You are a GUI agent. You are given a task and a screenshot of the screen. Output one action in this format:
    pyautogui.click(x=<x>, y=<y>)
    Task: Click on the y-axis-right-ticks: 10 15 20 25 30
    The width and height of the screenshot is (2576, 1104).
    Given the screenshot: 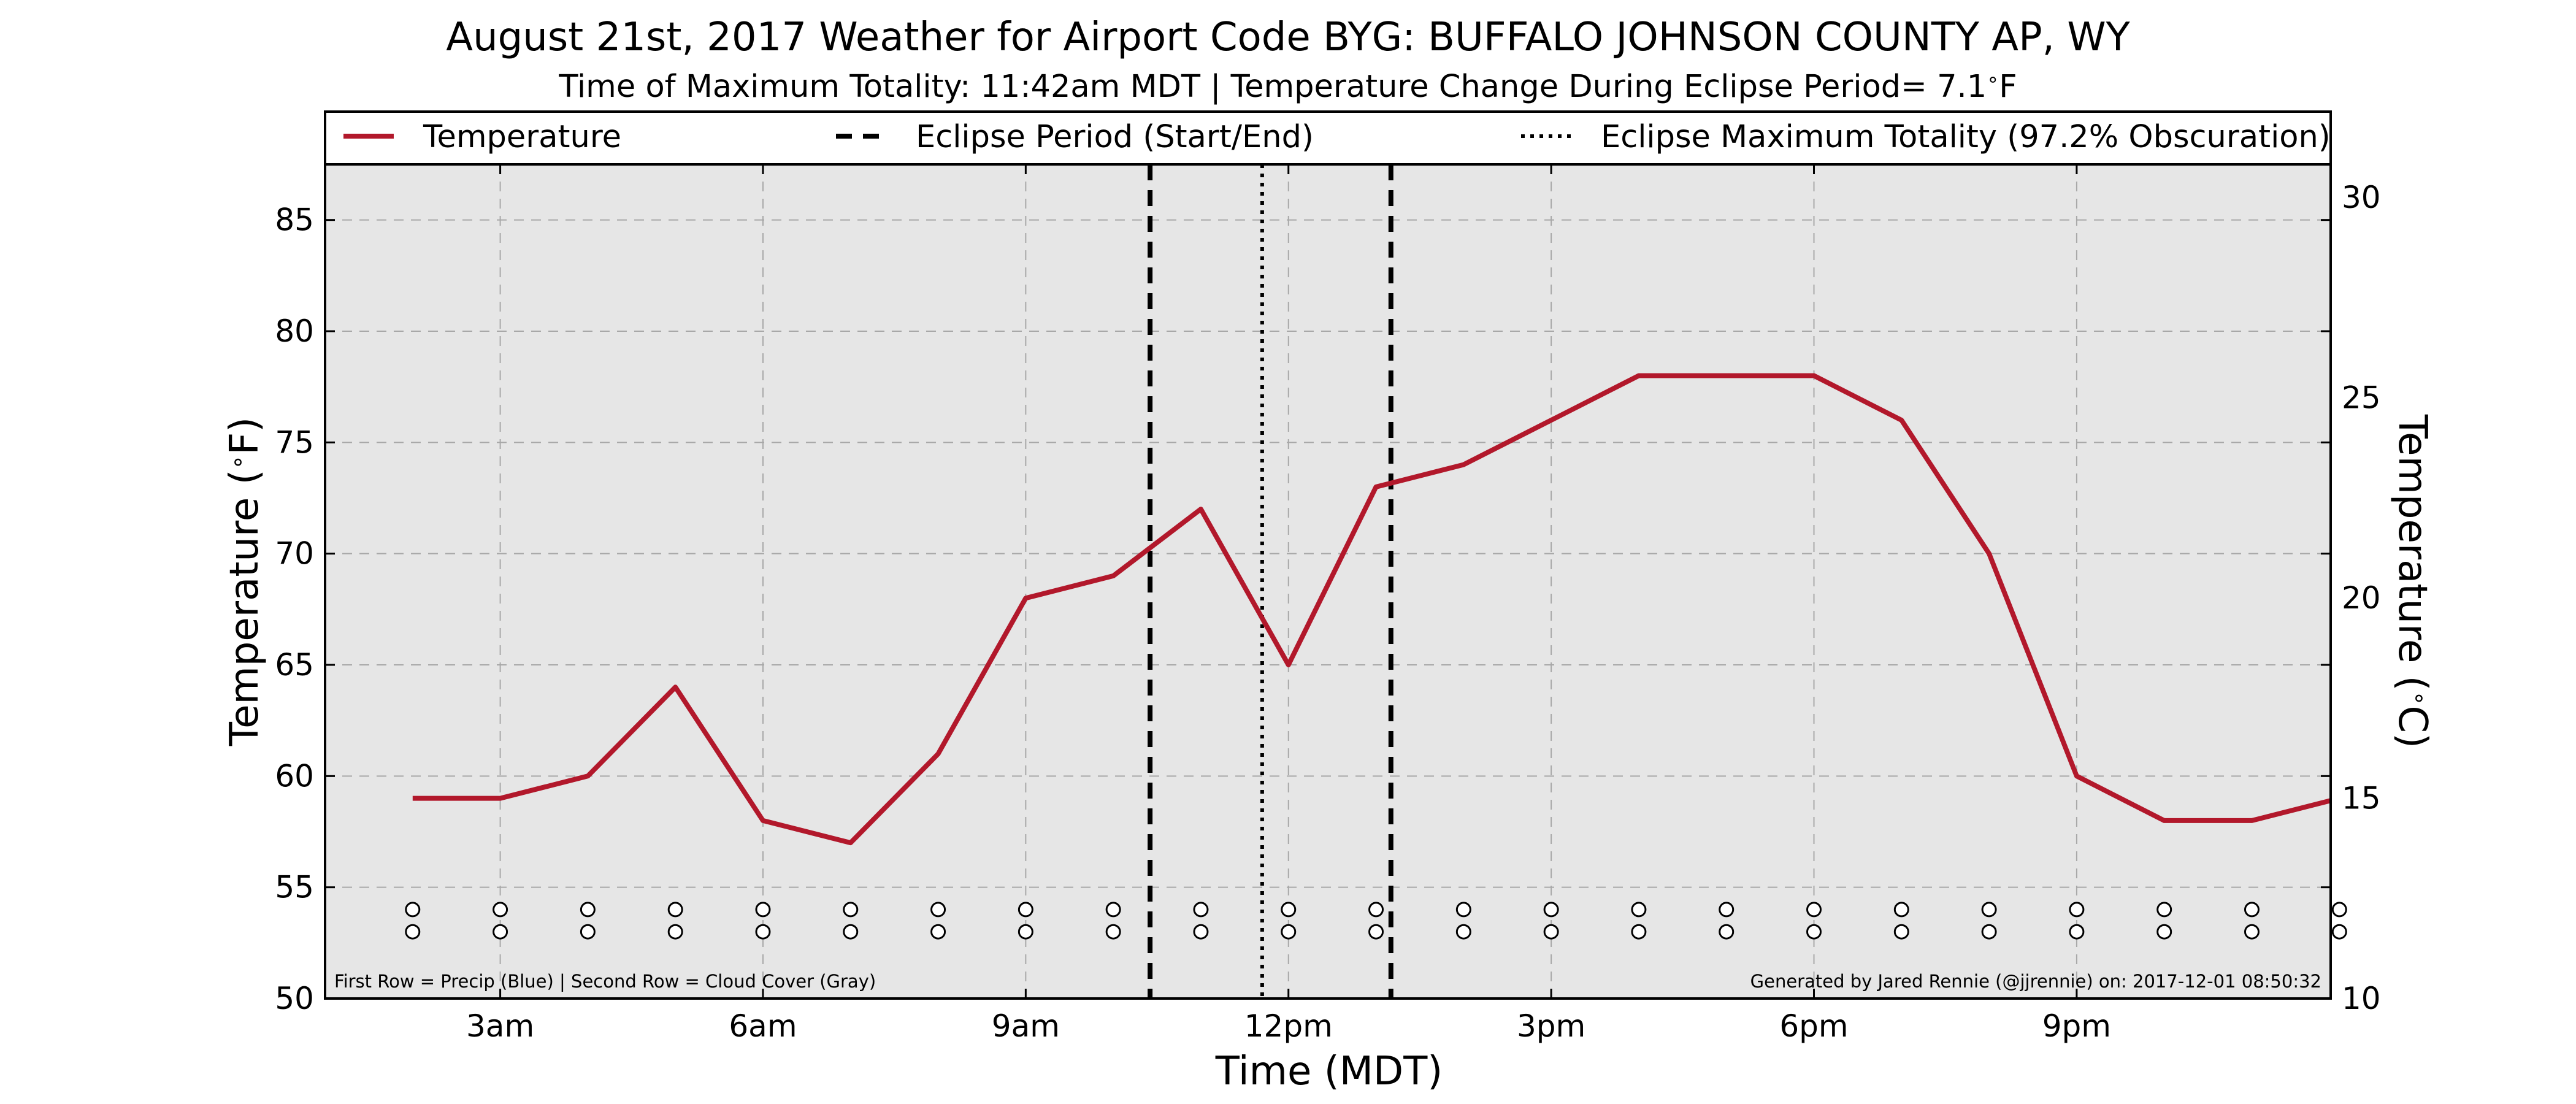 What is the action you would take?
    pyautogui.click(x=2361, y=598)
    